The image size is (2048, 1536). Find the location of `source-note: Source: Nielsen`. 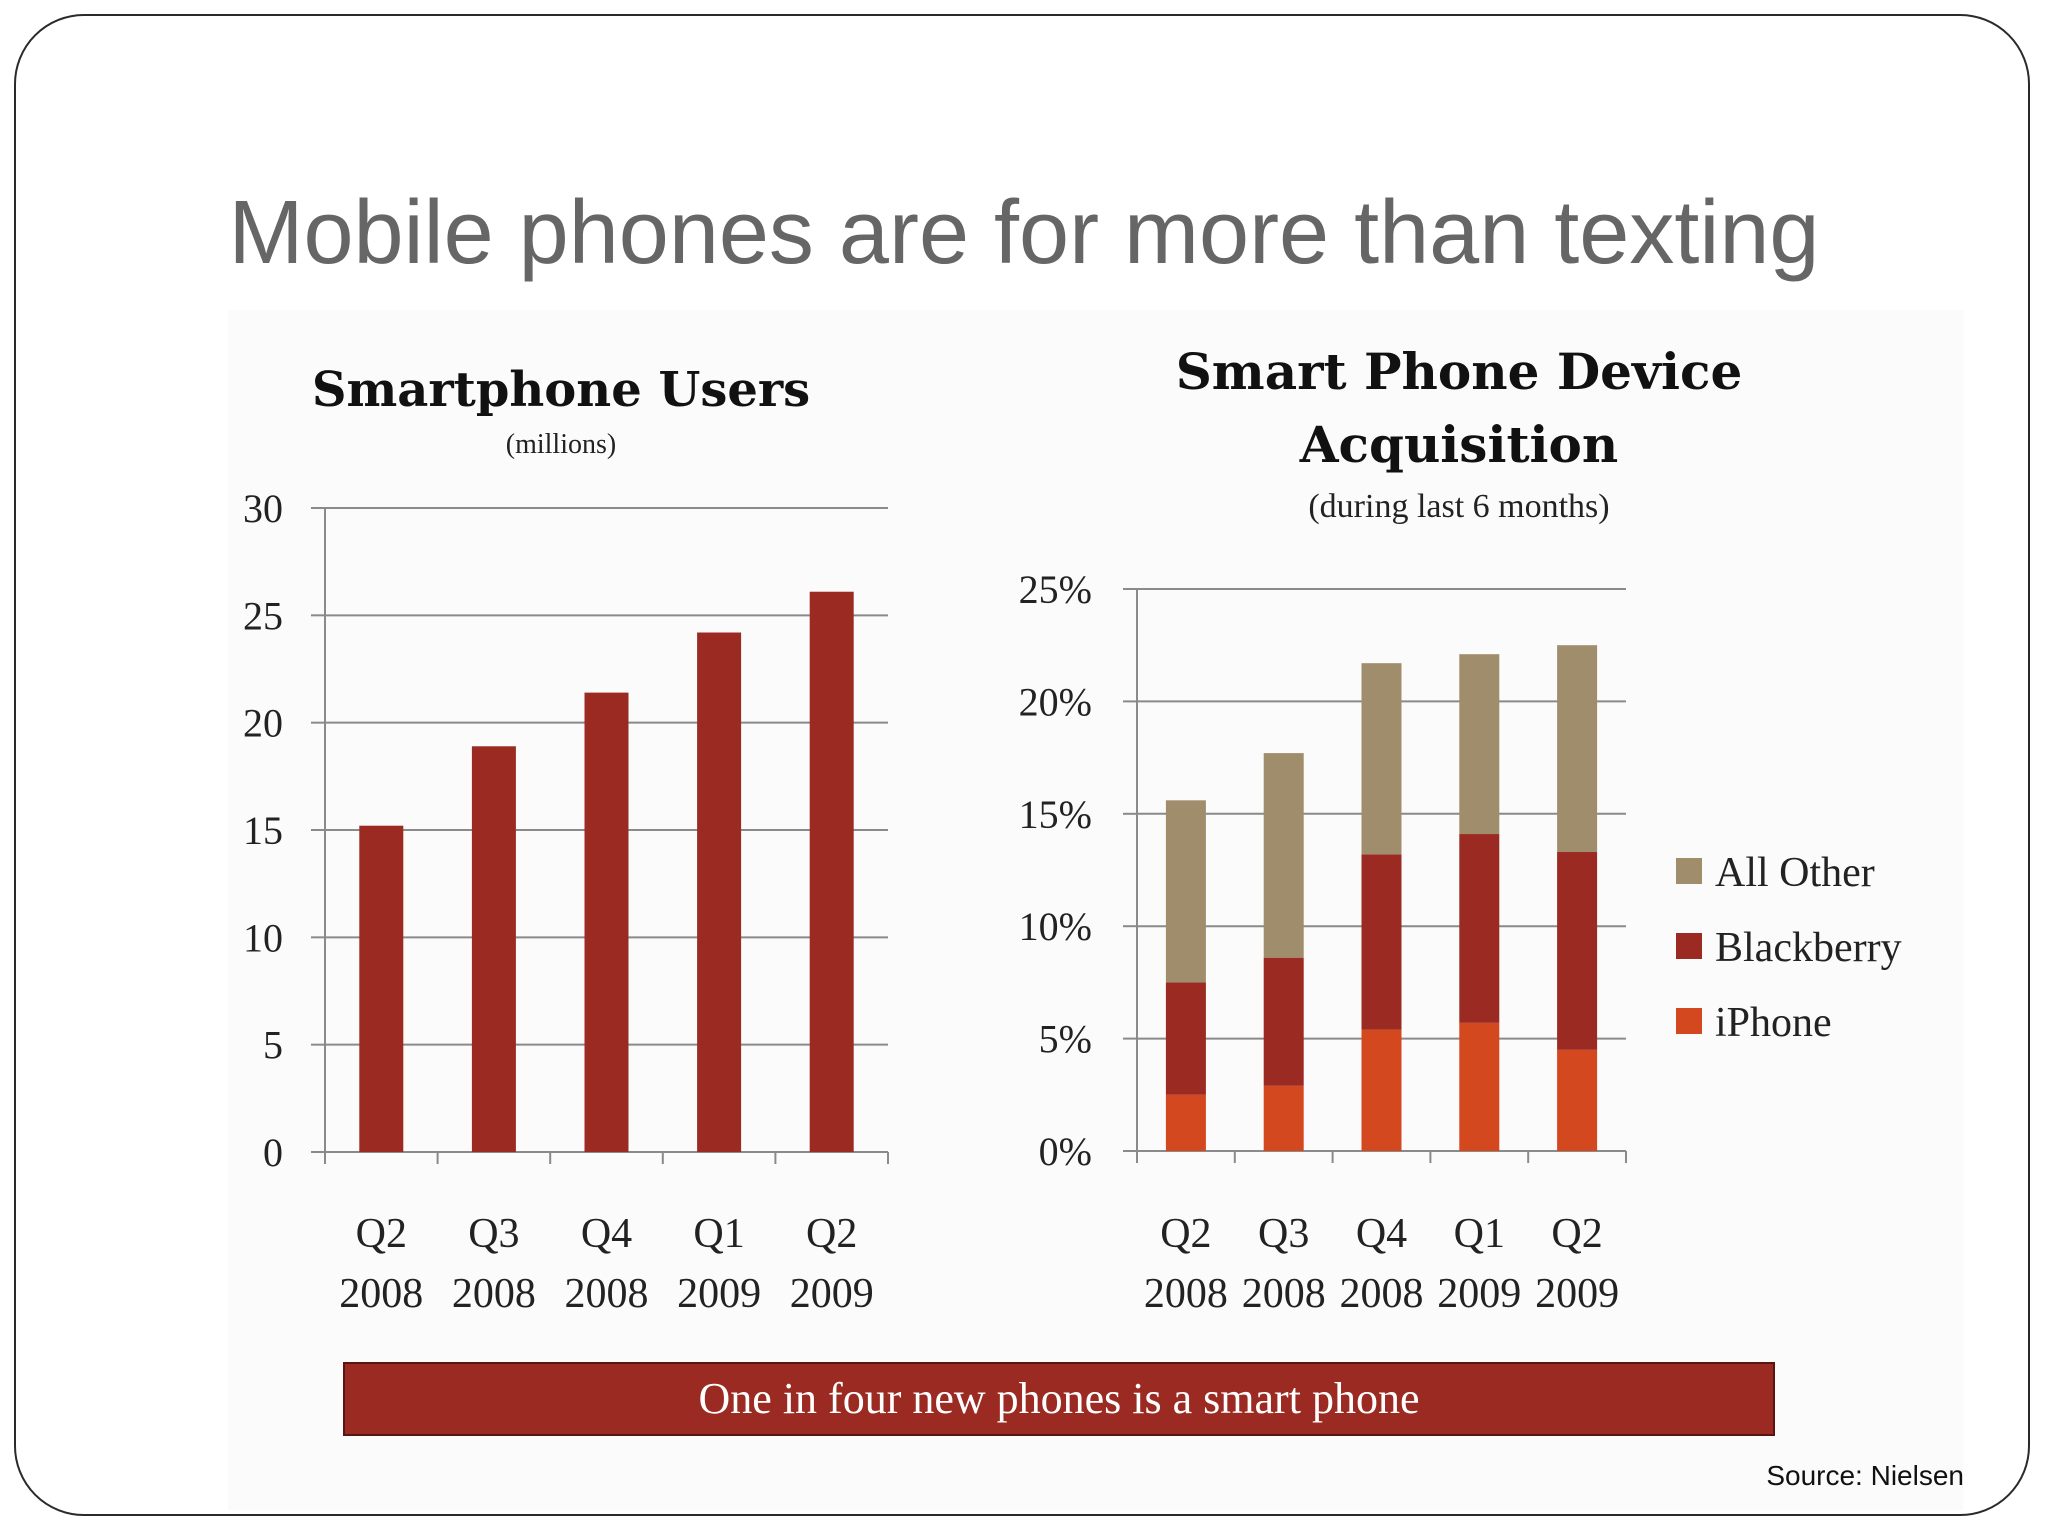

source-note: Source: Nielsen is located at coordinates (1865, 1475).